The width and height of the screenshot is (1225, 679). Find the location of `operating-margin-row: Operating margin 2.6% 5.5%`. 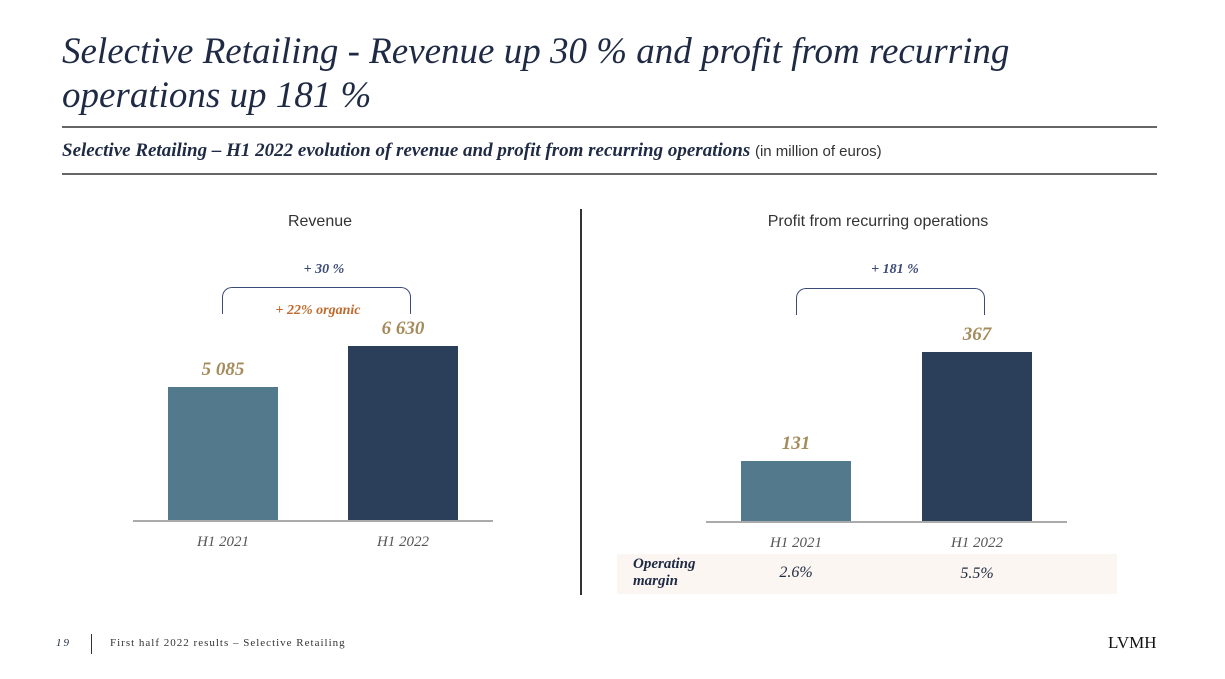

operating-margin-row: Operating margin 2.6% 5.5% is located at coordinates (867, 574).